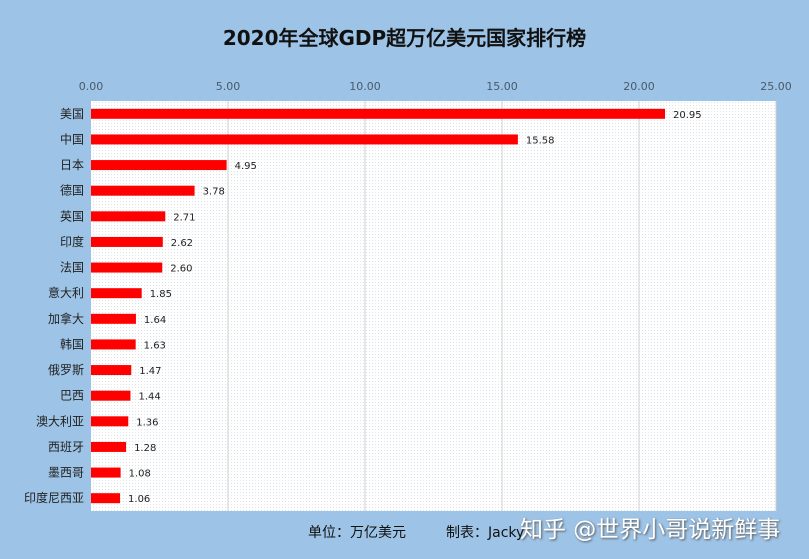  I want to click on x-tick-label: 25.00, so click(776, 86).